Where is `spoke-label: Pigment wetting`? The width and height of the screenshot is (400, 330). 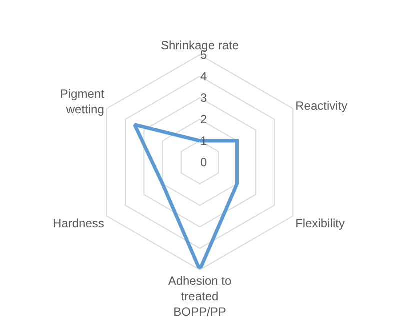 spoke-label: Pigment wetting is located at coordinates (83, 102).